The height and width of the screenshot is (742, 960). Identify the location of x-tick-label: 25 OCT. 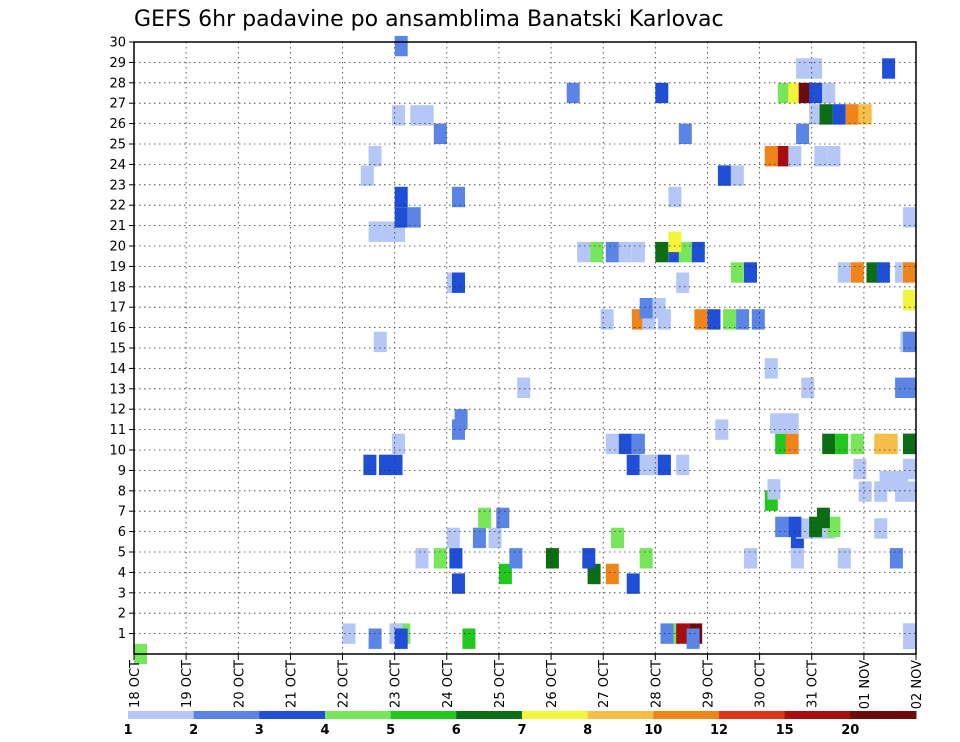
(500, 684).